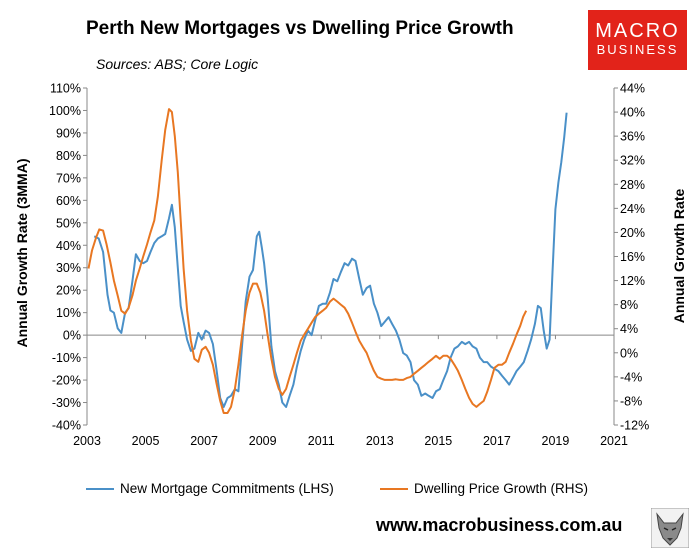  Describe the element at coordinates (68, 291) in the screenshot. I see `y-tick-label-left: 20%` at that location.